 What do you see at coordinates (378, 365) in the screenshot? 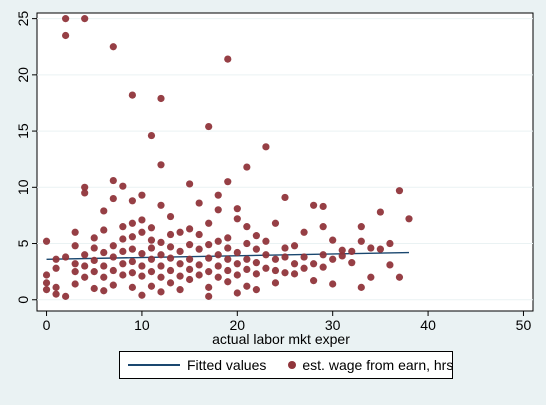
I see `legend-wage-label: est. wage from earn, hrs` at bounding box center [378, 365].